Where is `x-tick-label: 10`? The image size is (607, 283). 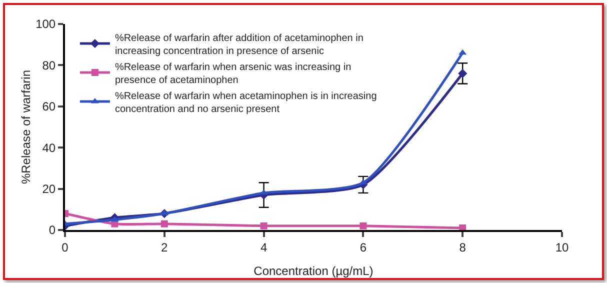
x-tick-label: 10 is located at coordinates (562, 247).